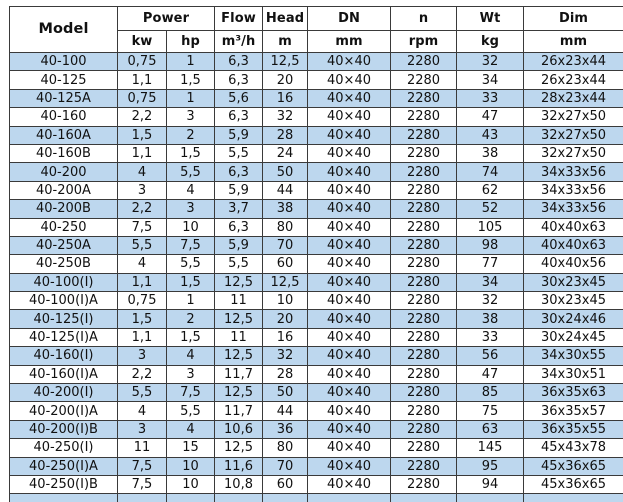 The width and height of the screenshot is (623, 502). What do you see at coordinates (490, 498) in the screenshot?
I see `cell-weight-clipped` at bounding box center [490, 498].